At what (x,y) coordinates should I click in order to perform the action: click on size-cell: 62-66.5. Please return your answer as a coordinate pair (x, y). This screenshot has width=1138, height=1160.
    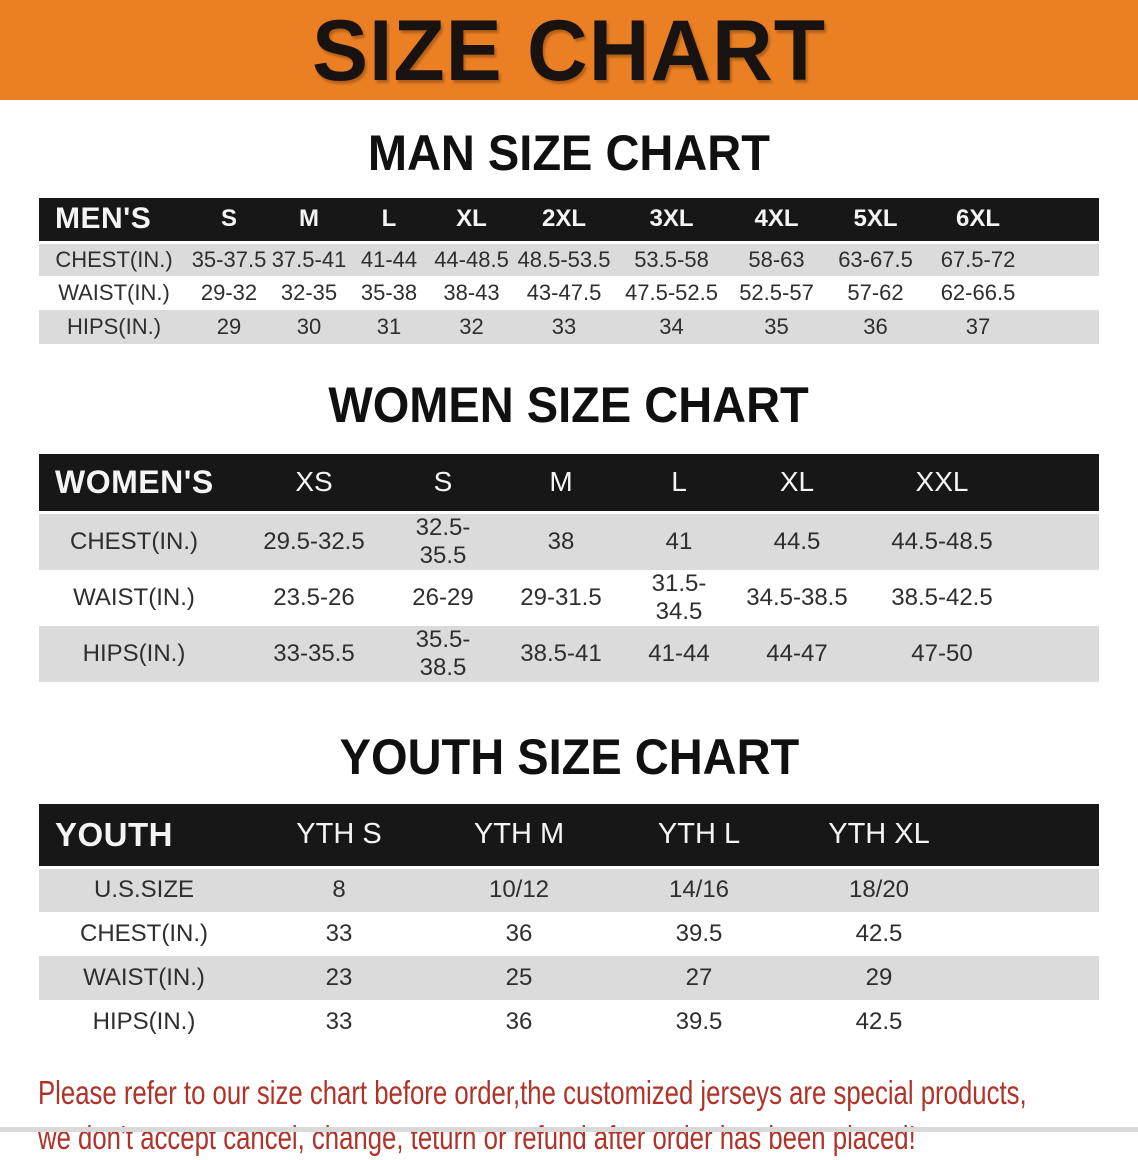
    Looking at the image, I should click on (978, 293).